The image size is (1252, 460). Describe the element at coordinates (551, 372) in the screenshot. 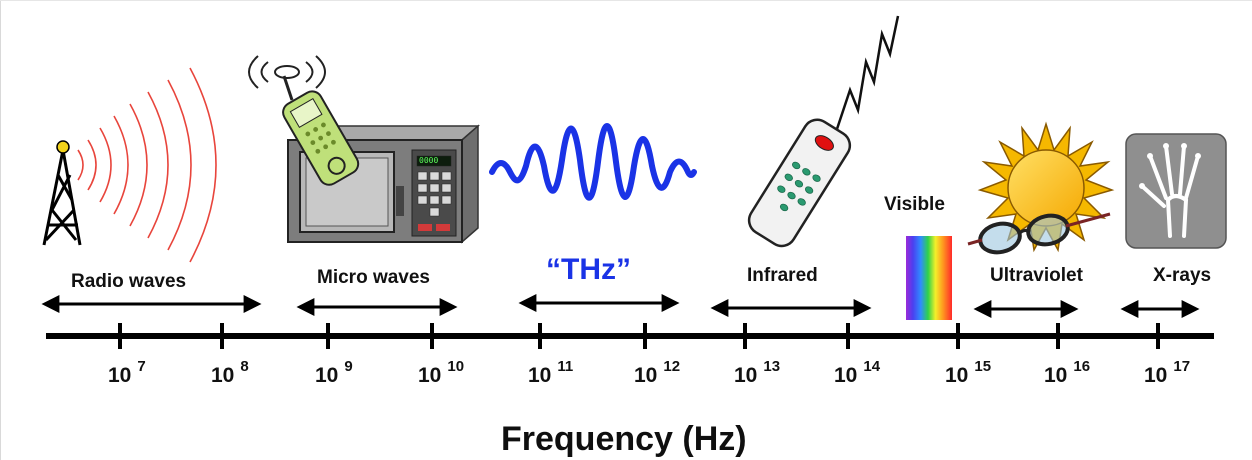

I see `tick-label-1e11: 10 11` at that location.